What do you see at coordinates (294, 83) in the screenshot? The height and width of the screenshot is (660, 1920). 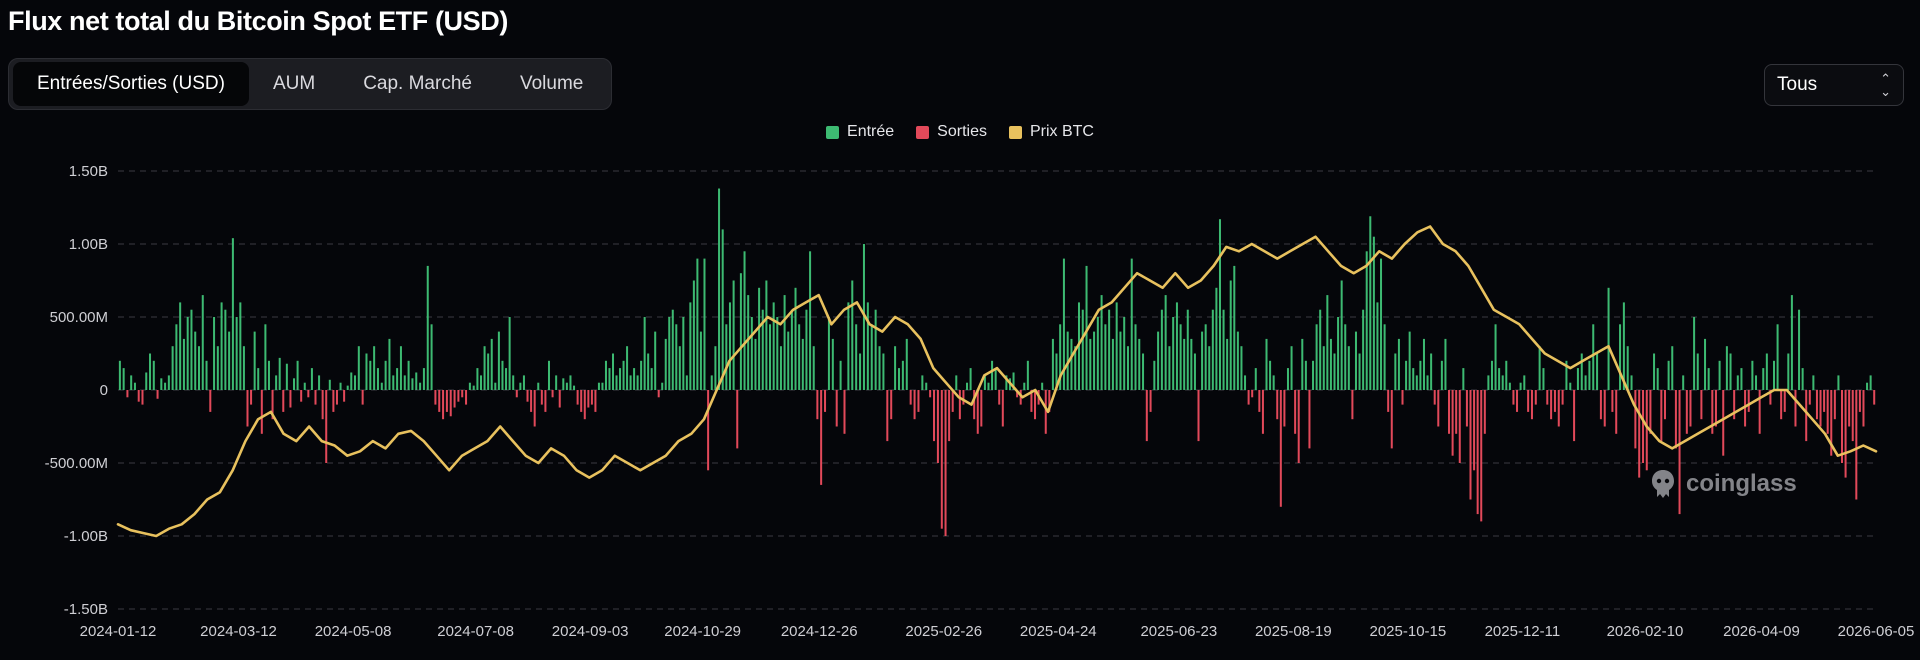 I see `tab-aum: AUM` at bounding box center [294, 83].